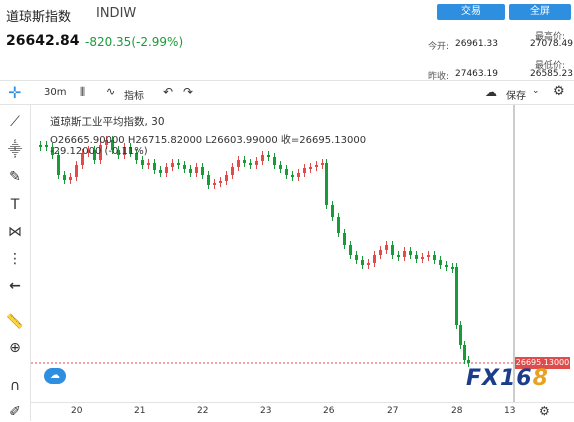 The image size is (574, 422). What do you see at coordinates (287, 104) in the screenshot?
I see `toolbar-divider` at bounding box center [287, 104].